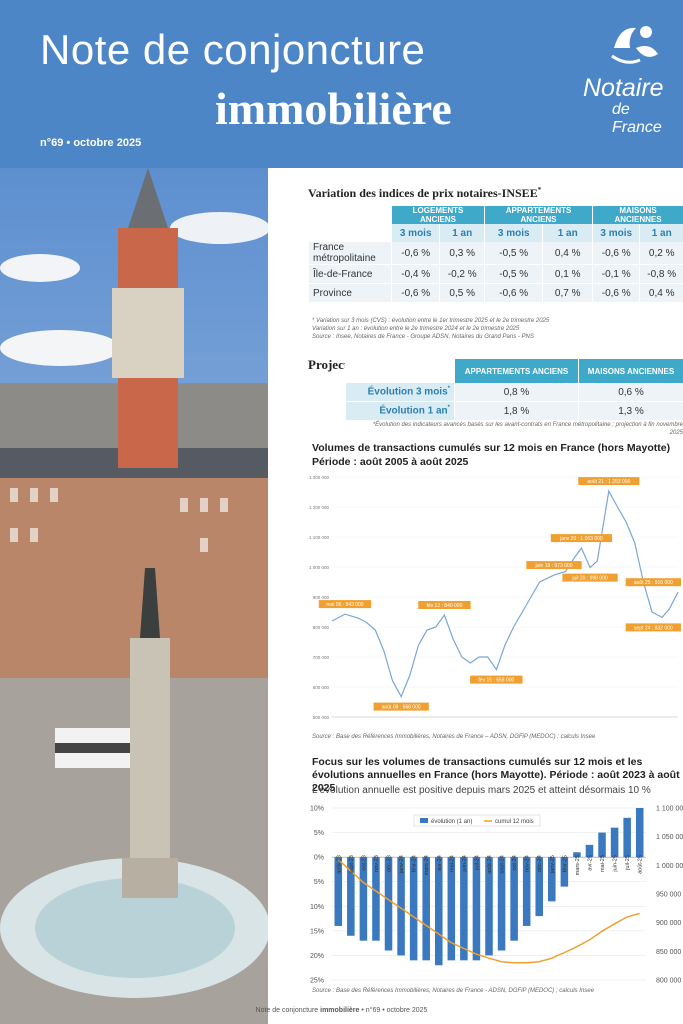  I want to click on x-tick-label: févr-24, so click(415, 863).